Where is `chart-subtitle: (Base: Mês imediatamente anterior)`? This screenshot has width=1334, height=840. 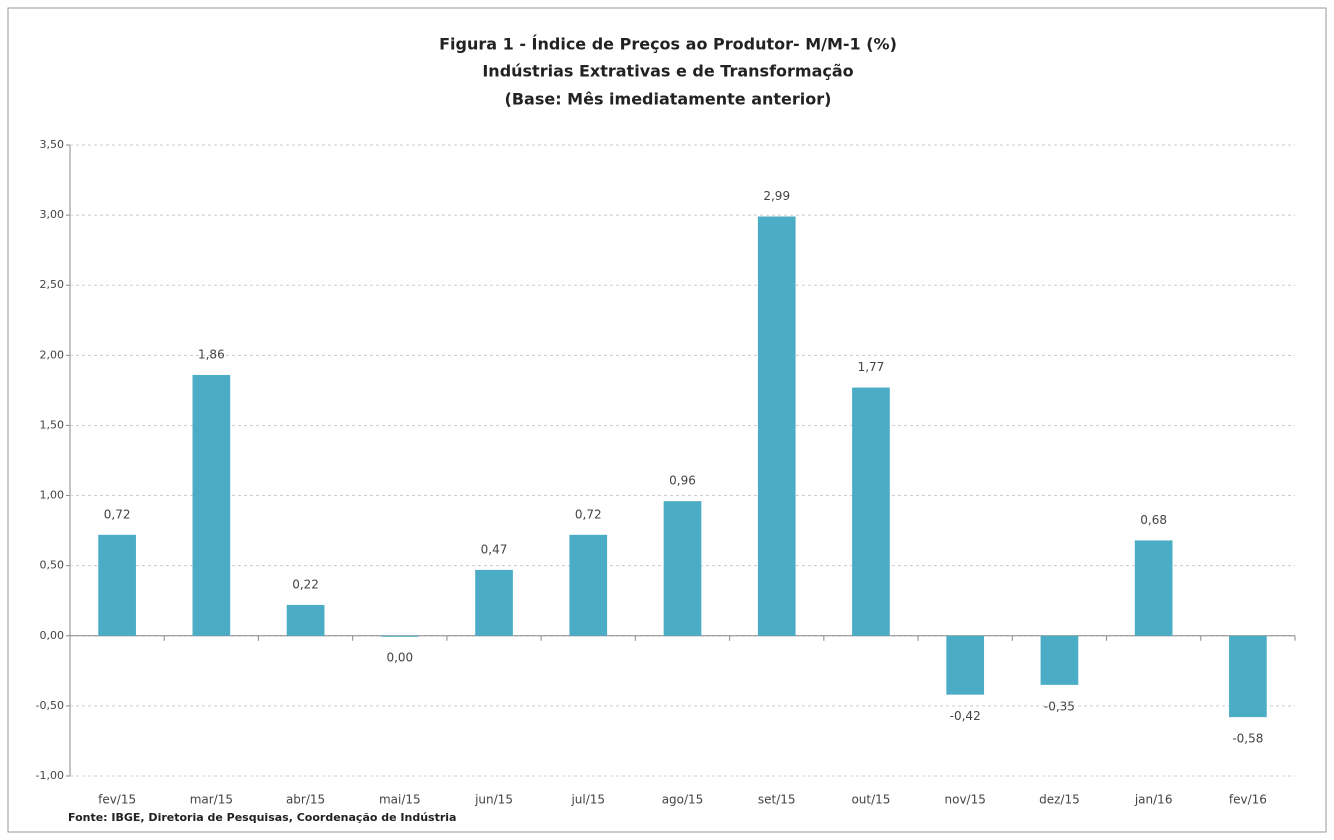
chart-subtitle: (Base: Mês imediatamente anterior) is located at coordinates (668, 99).